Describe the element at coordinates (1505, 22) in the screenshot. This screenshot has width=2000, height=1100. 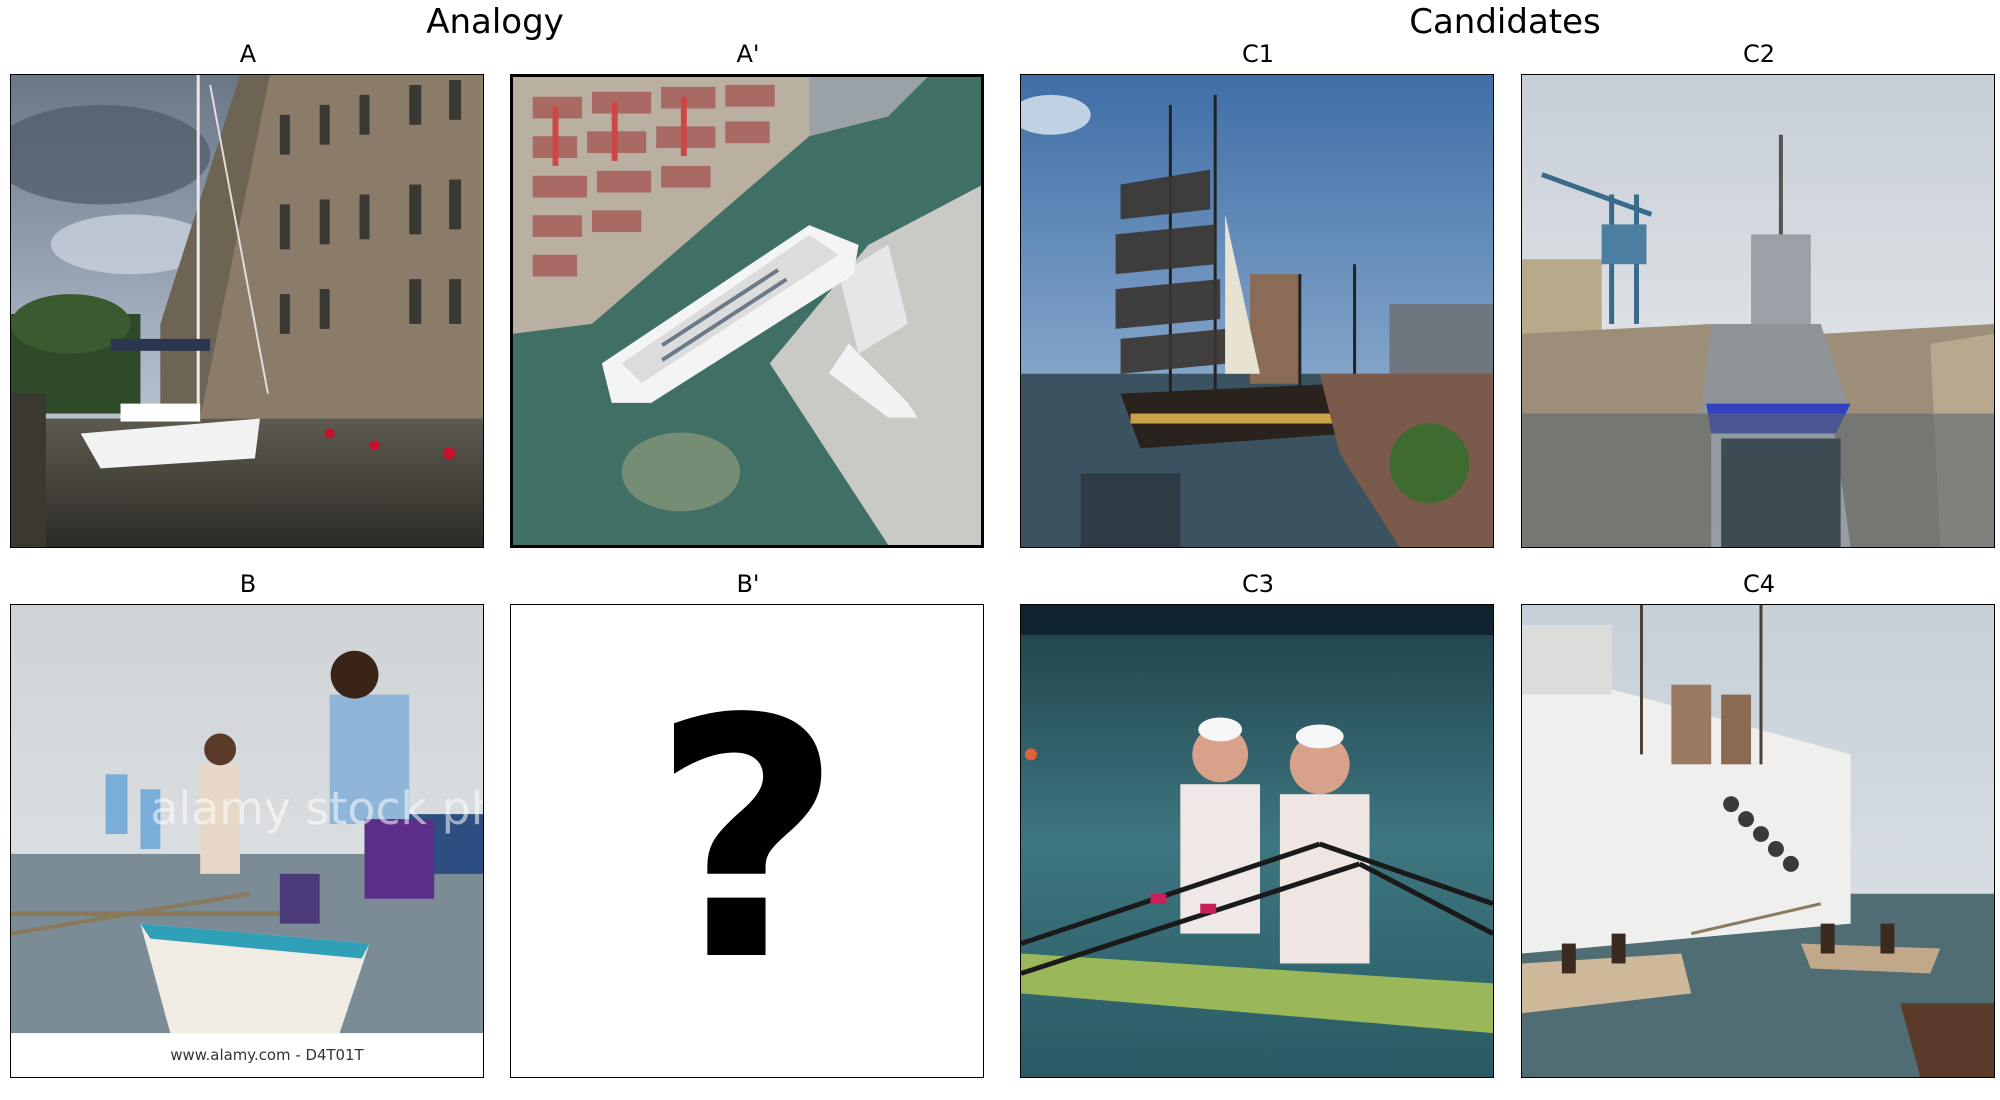
I see `candidates-header: Candidates` at that location.